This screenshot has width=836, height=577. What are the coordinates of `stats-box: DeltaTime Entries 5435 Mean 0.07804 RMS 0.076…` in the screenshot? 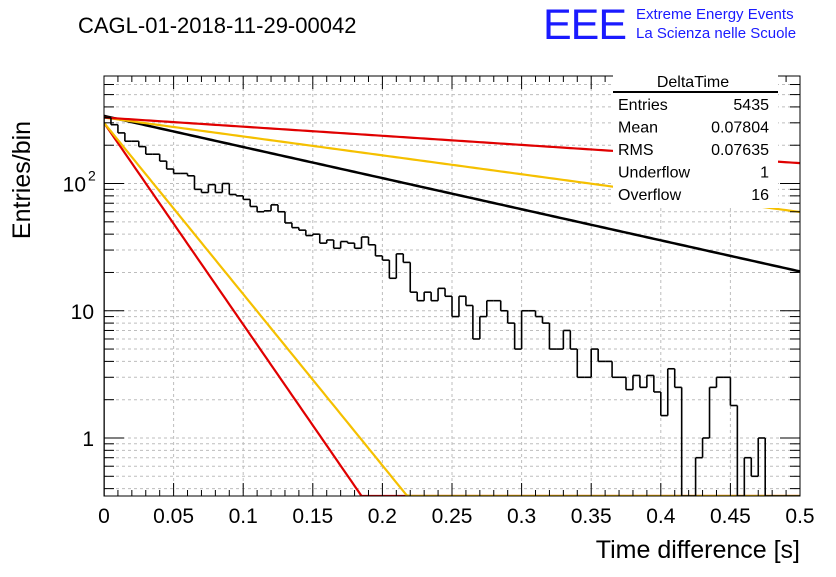 It's located at (695, 140).